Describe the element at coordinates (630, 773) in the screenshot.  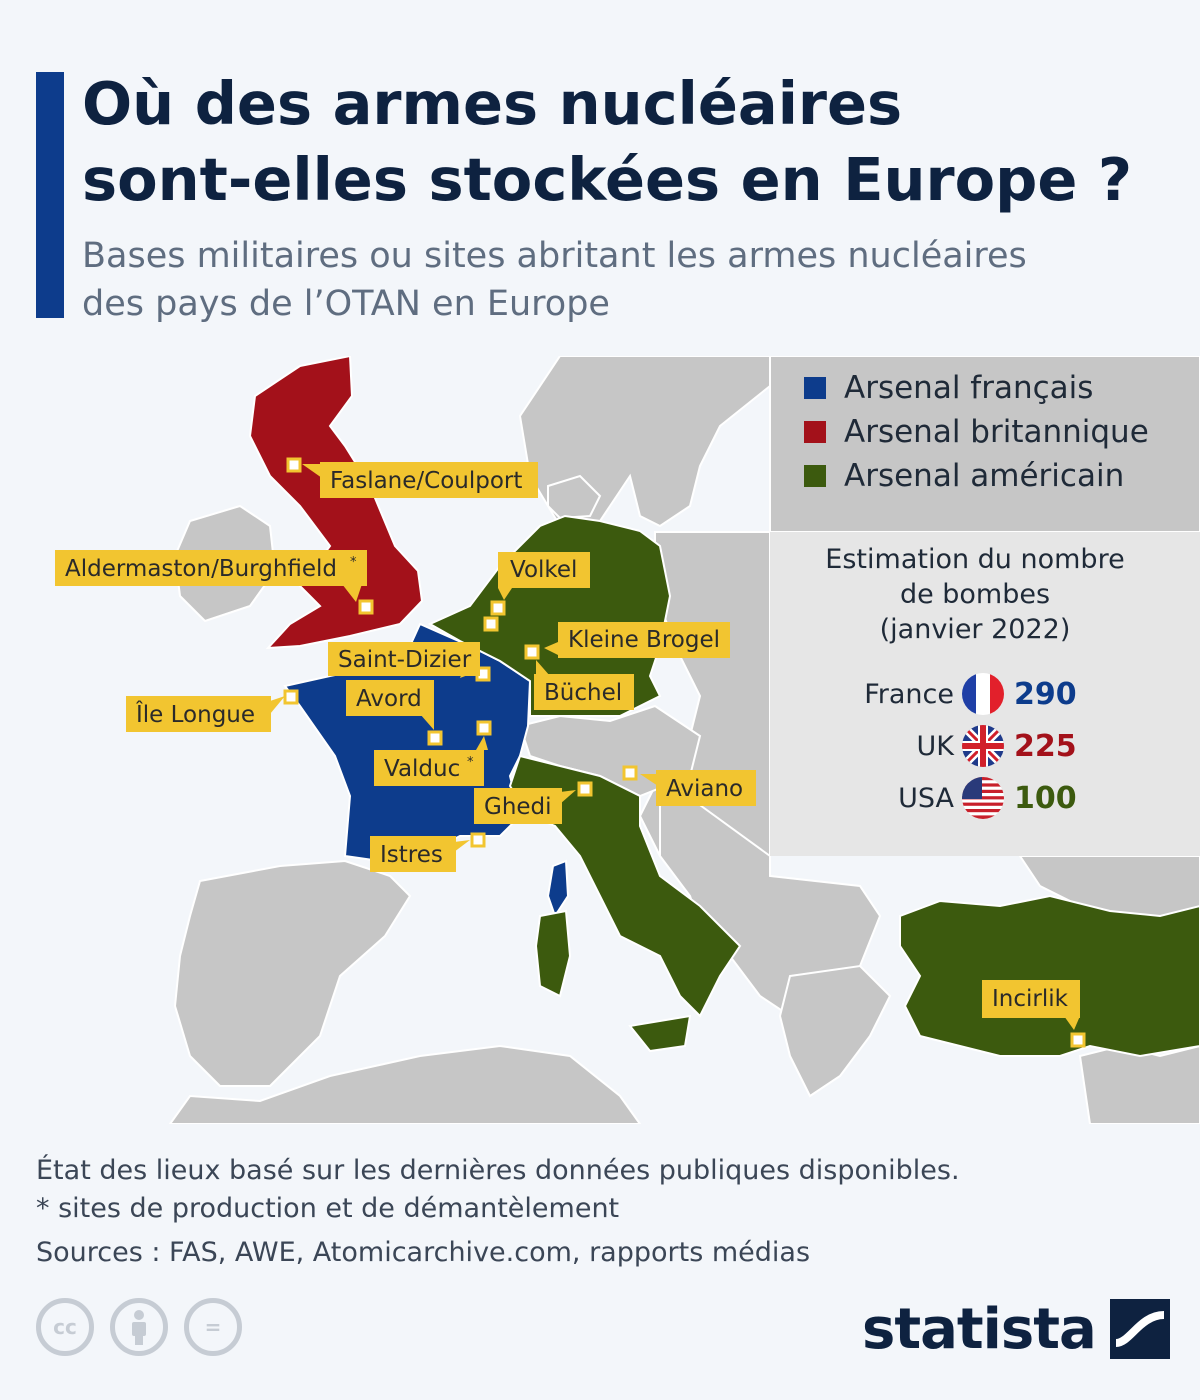
I see `site-marker-aviano` at that location.